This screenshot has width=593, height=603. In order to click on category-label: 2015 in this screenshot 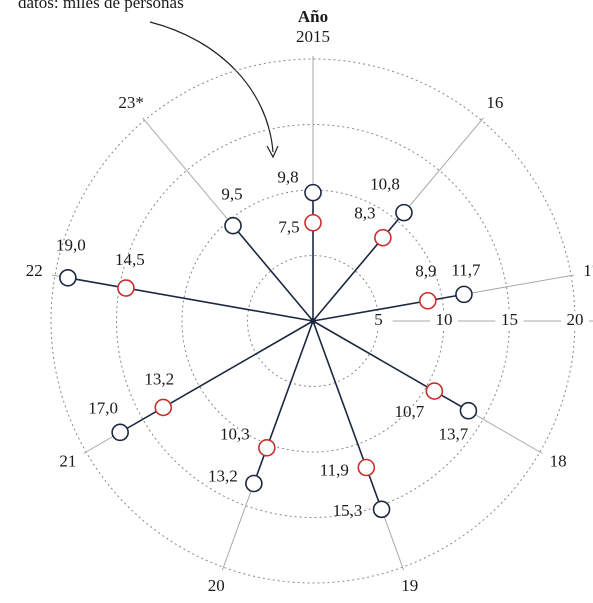, I will do `click(313, 36)`.